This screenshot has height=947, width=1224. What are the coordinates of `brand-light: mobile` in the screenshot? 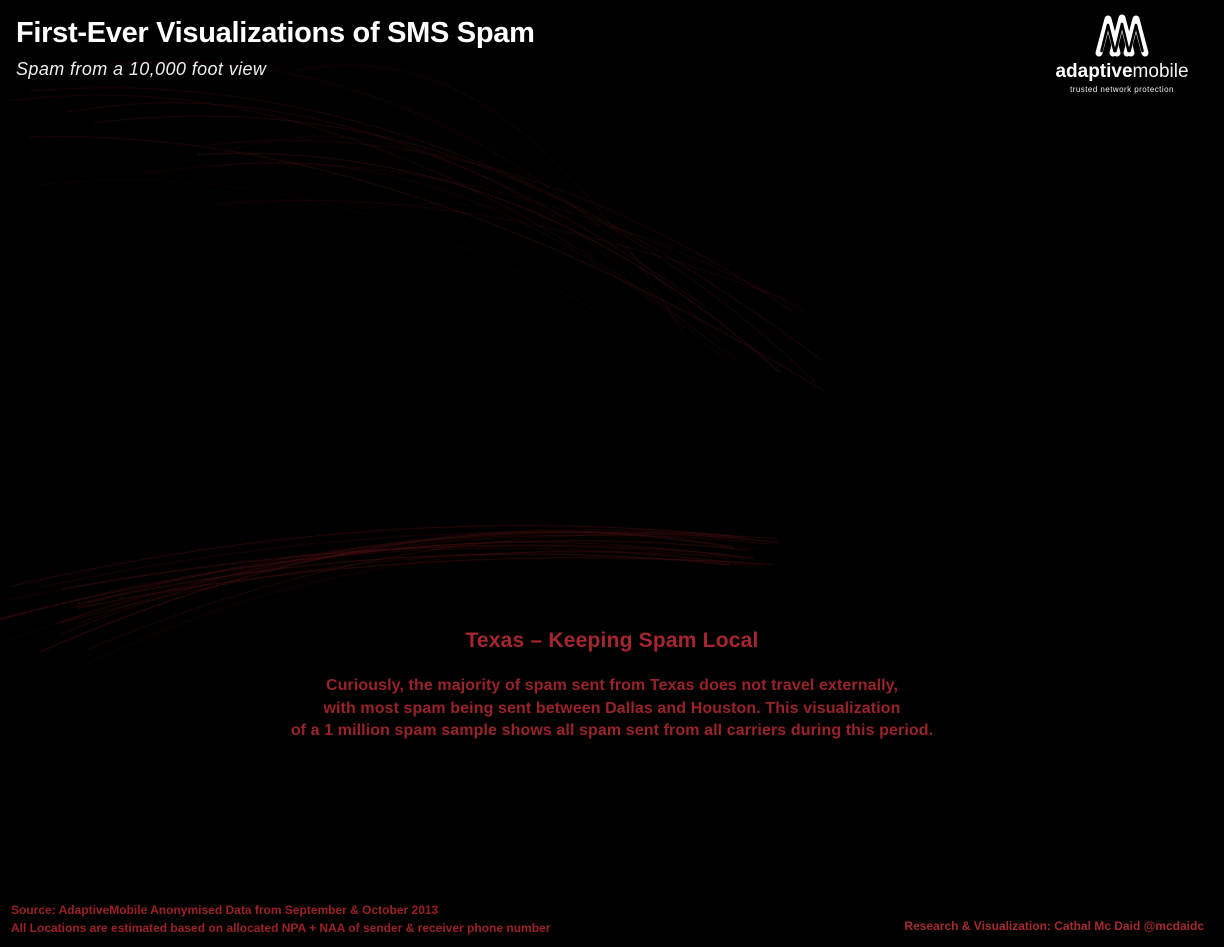 It's located at (1160, 71).